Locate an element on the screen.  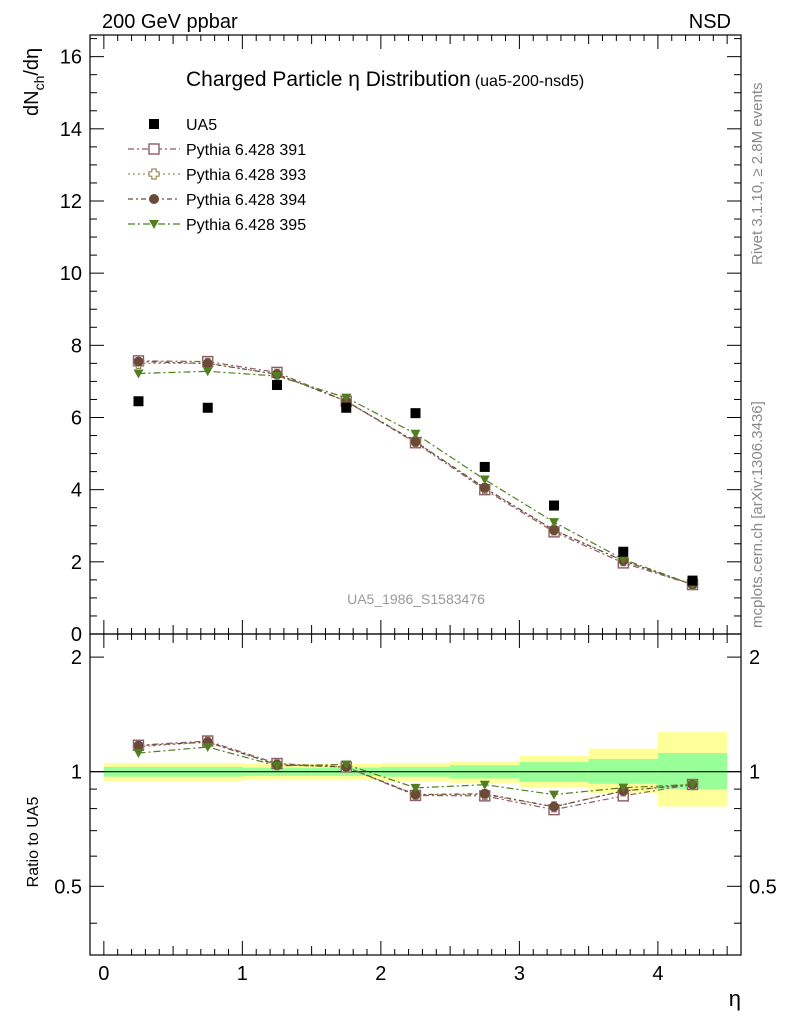
header-right: NSD is located at coordinates (710, 22).